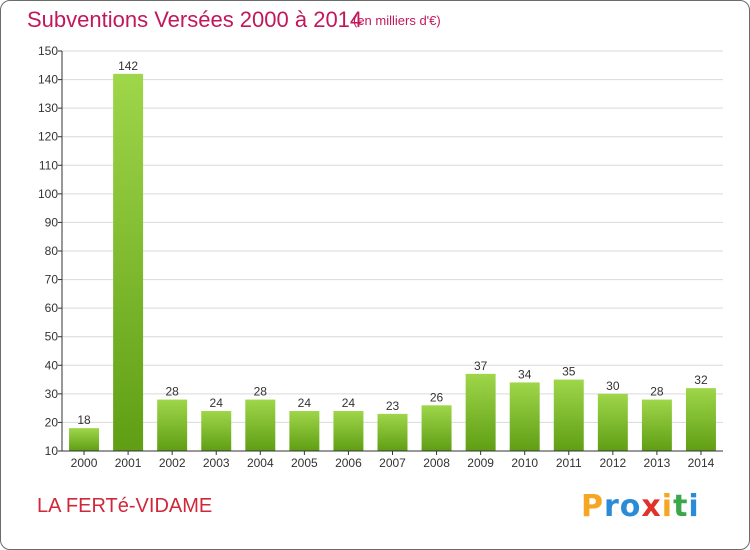  I want to click on bar-value-label: 23, so click(393, 406).